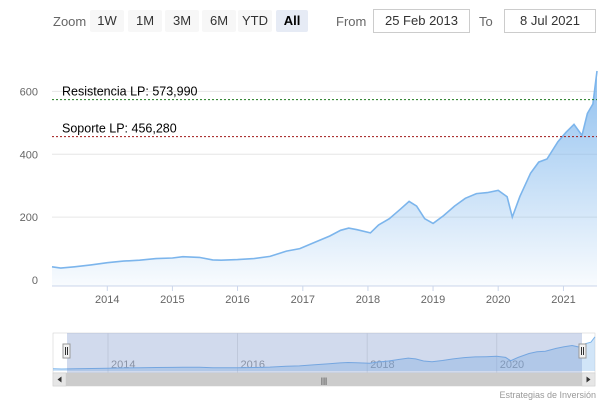  I want to click on x-tick-label: 2014, so click(107, 300).